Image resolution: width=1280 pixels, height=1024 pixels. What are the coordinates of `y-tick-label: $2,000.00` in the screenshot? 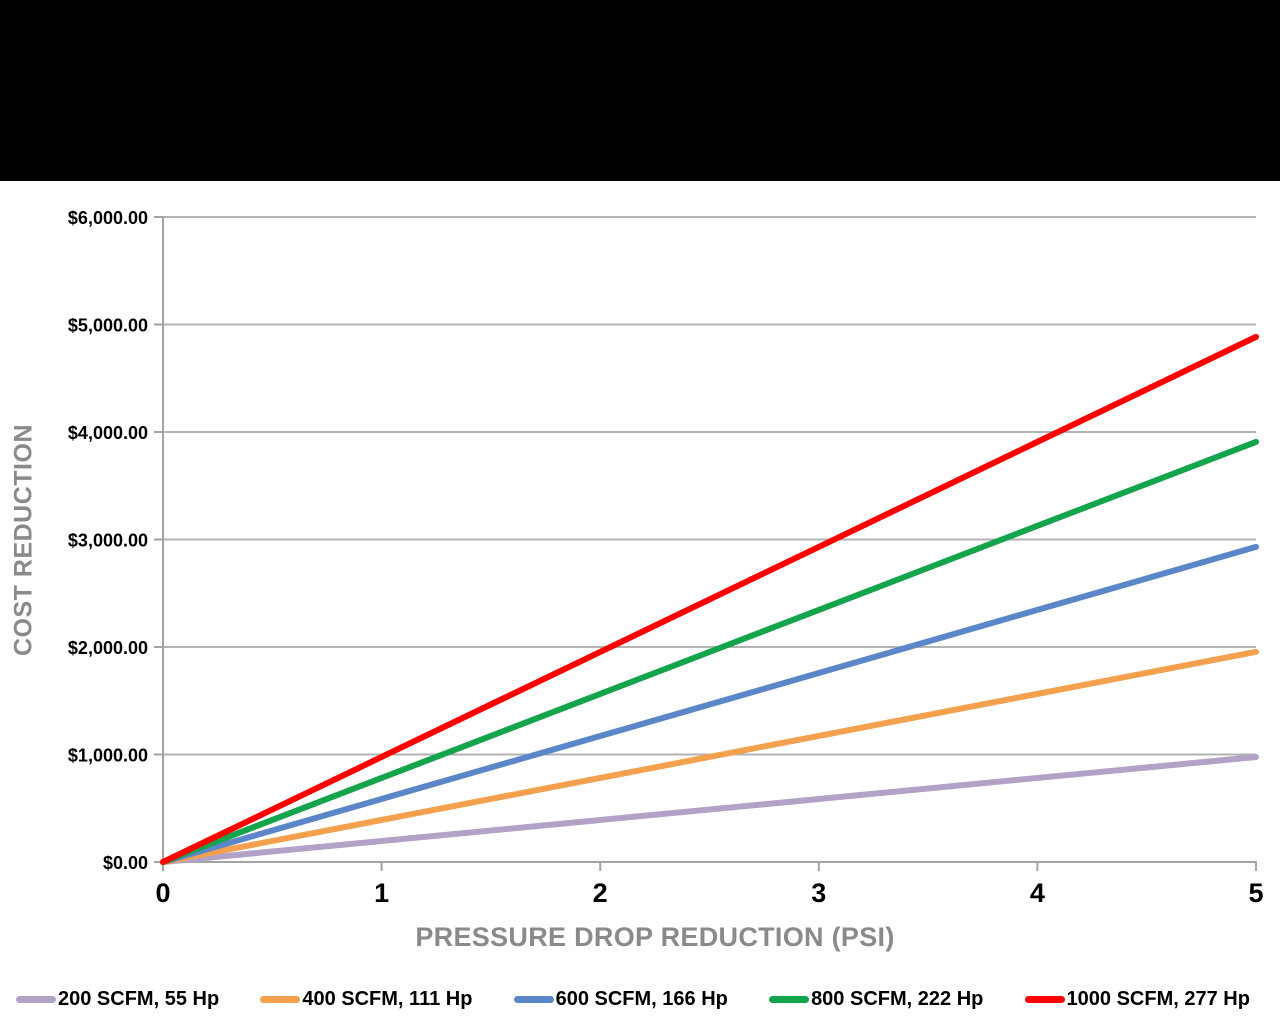 It's located at (108, 648).